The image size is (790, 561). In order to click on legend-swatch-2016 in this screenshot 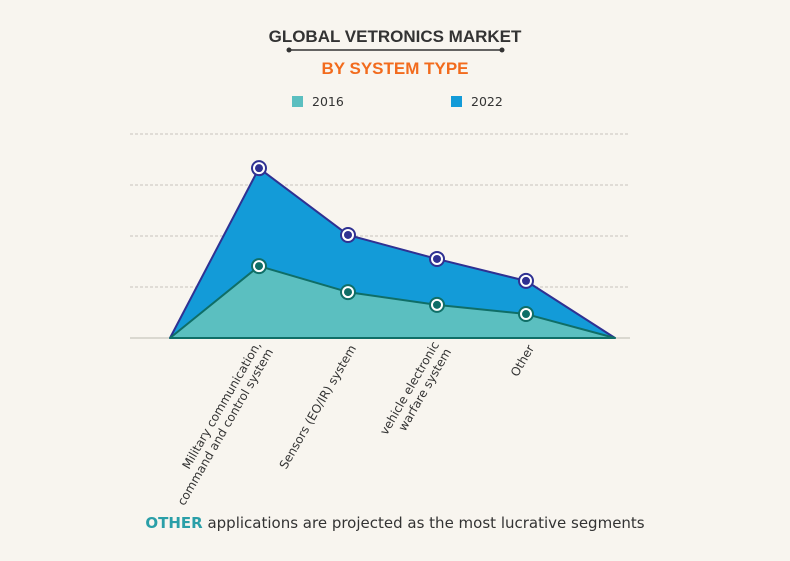, I will do `click(297, 101)`.